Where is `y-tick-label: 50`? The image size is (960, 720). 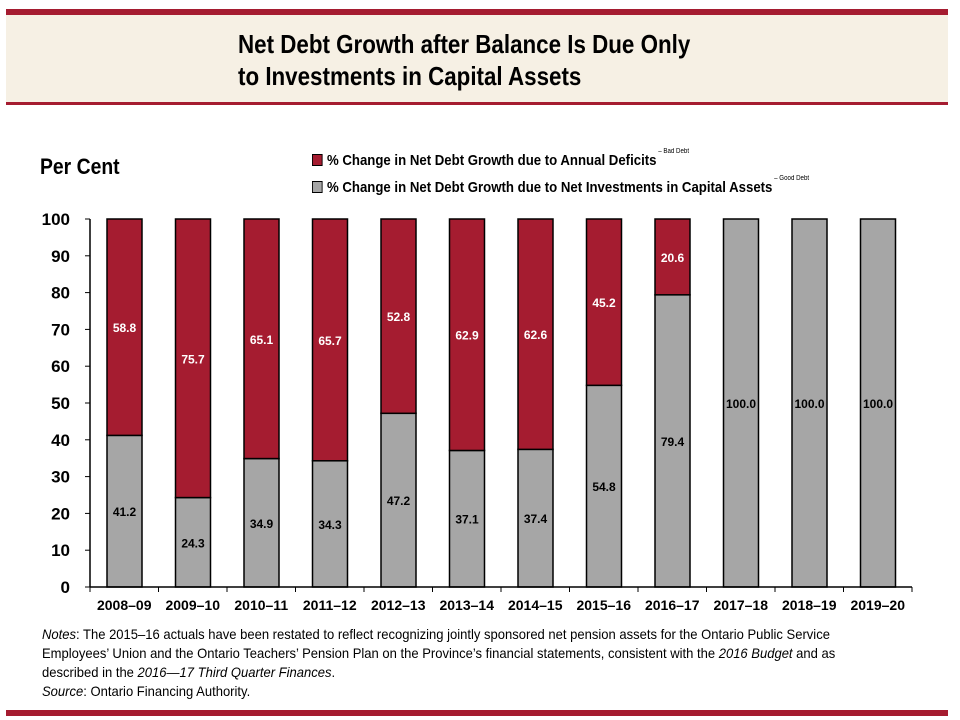
y-tick-label: 50 is located at coordinates (60, 403).